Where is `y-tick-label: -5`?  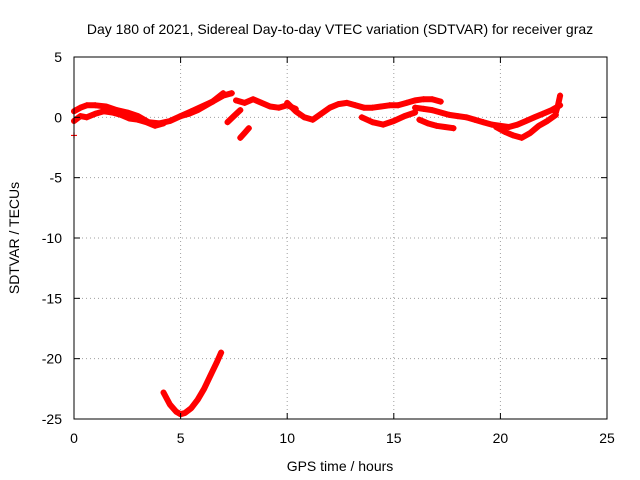
y-tick-label: -5 is located at coordinates (56, 178).